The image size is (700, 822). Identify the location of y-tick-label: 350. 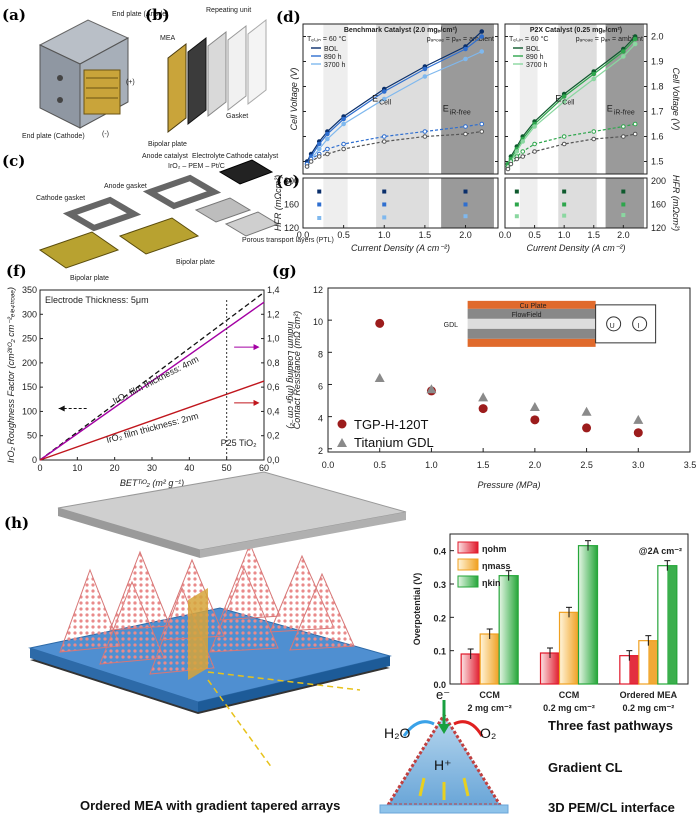
(29, 290).